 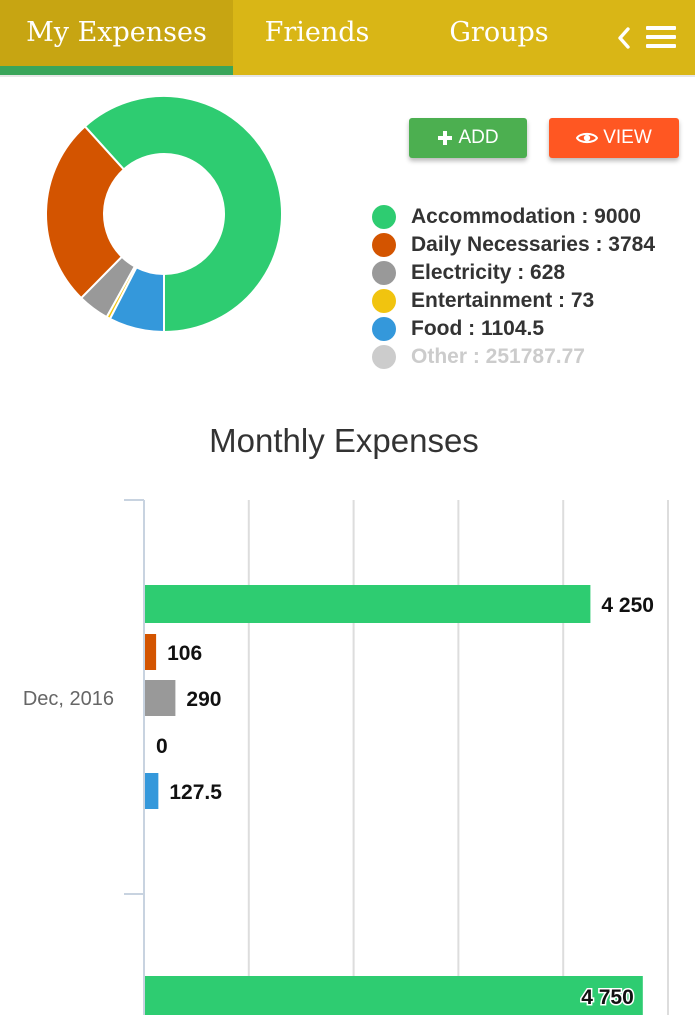 I want to click on add-button-label: ADD, so click(x=478, y=137).